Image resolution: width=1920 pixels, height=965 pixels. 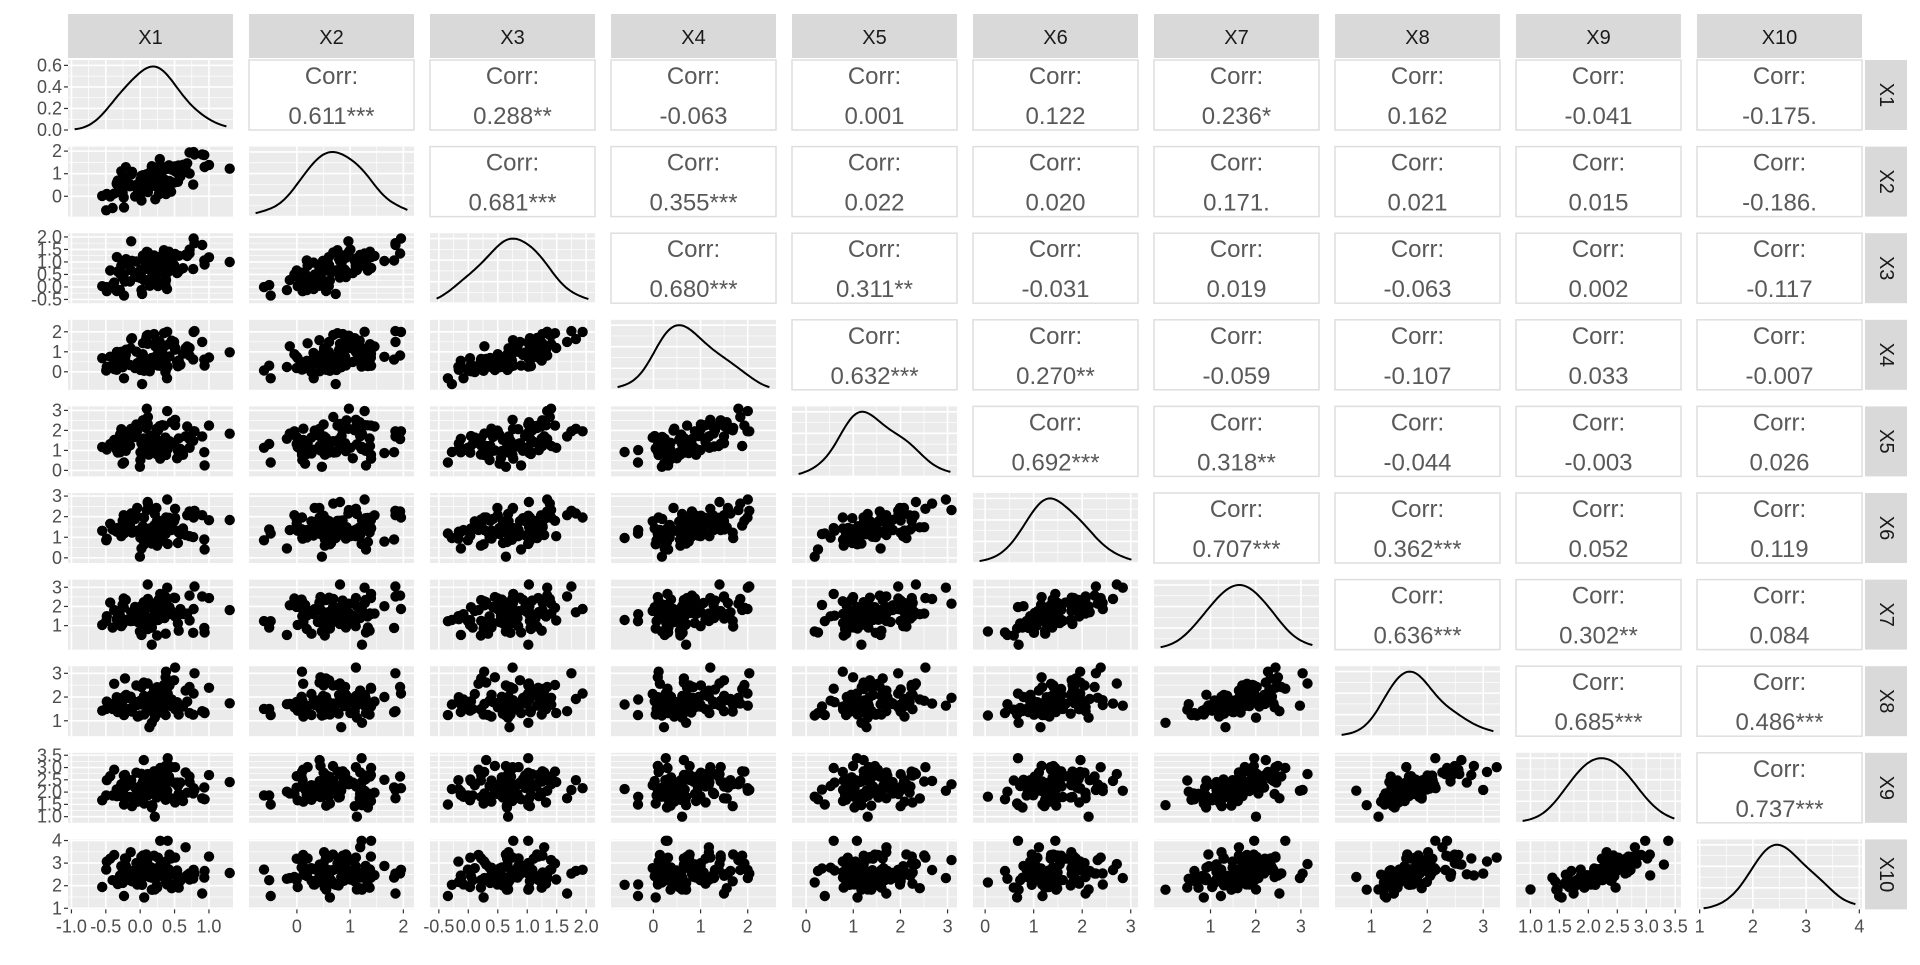 I want to click on row-strip-label-x9: X9, so click(x=1886, y=788).